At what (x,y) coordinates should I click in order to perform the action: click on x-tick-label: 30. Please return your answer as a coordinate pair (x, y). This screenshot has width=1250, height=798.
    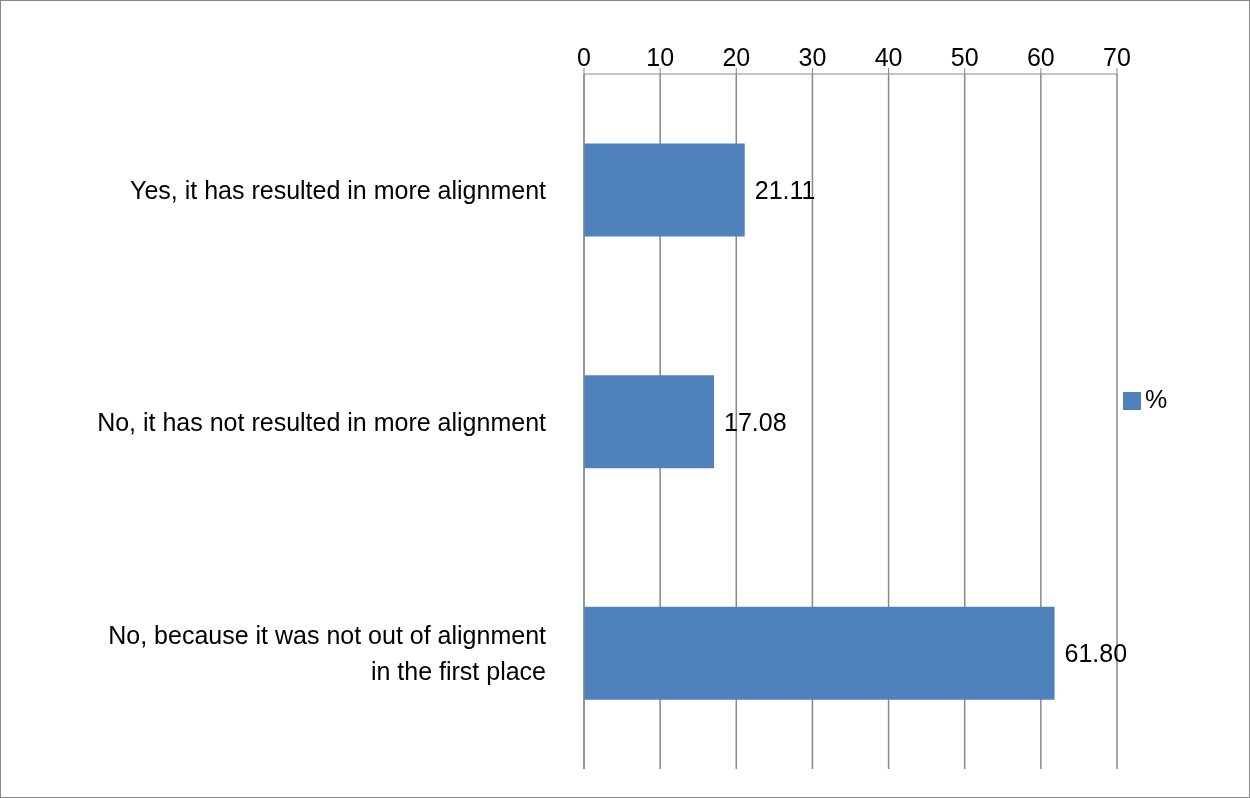
    Looking at the image, I should click on (812, 57).